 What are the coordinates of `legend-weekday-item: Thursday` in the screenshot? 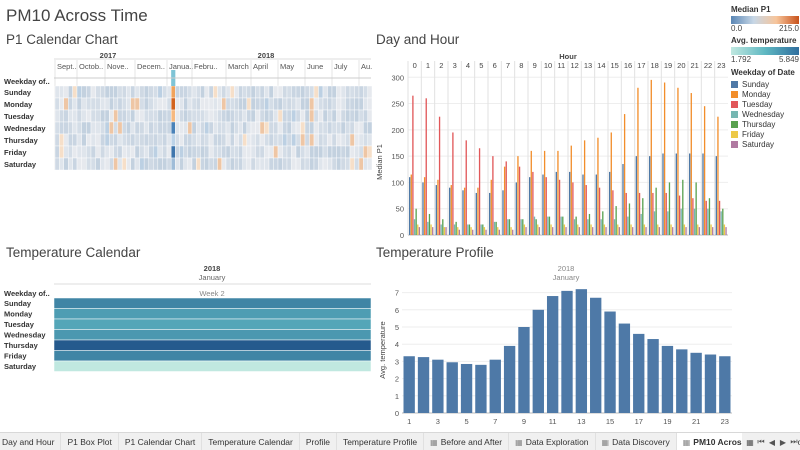 It's located at (765, 124).